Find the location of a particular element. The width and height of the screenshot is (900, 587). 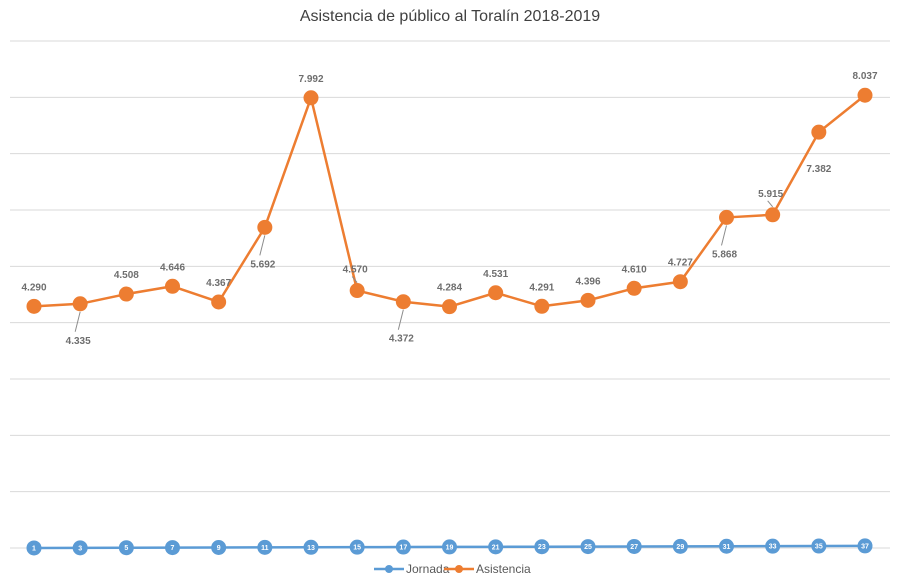

legend: Jornada Asistencia is located at coordinates (452, 569).